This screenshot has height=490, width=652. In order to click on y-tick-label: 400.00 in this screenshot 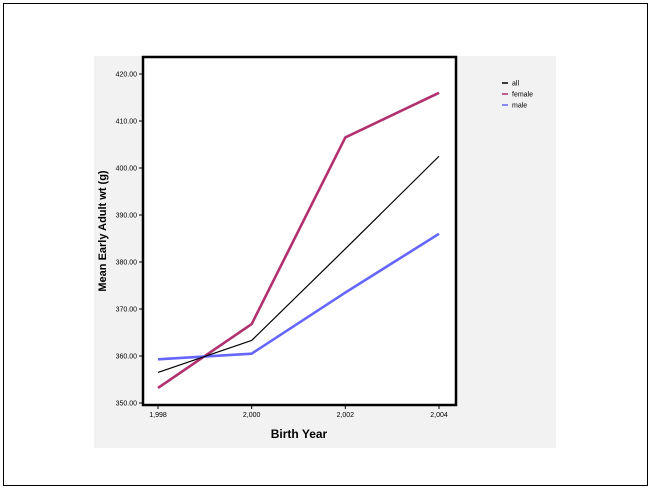, I will do `click(127, 169)`.